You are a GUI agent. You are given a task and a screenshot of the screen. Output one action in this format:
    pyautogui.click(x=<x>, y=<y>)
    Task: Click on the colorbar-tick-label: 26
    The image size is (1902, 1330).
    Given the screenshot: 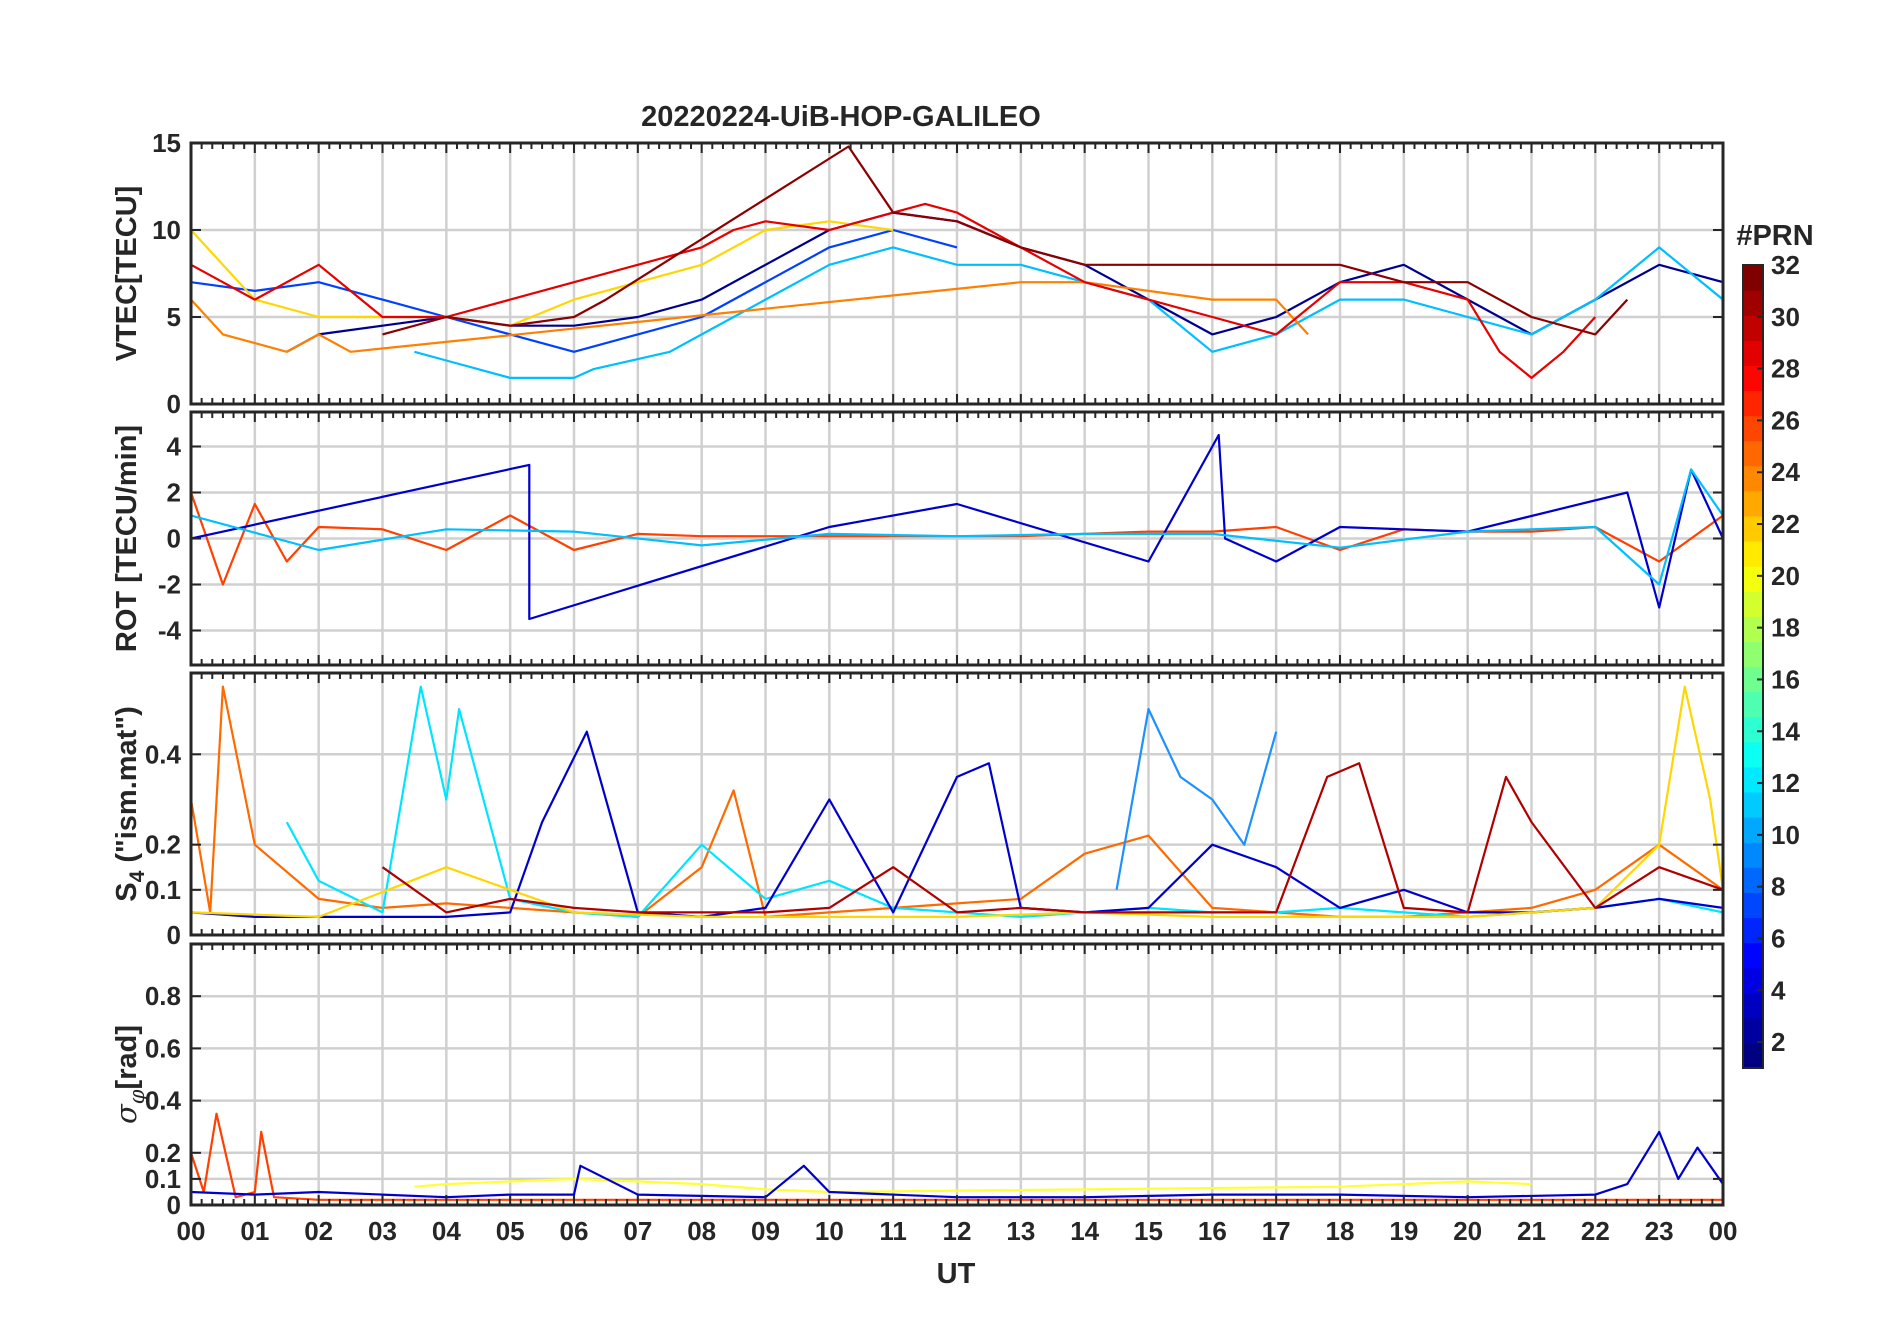 What is the action you would take?
    pyautogui.click(x=1785, y=420)
    